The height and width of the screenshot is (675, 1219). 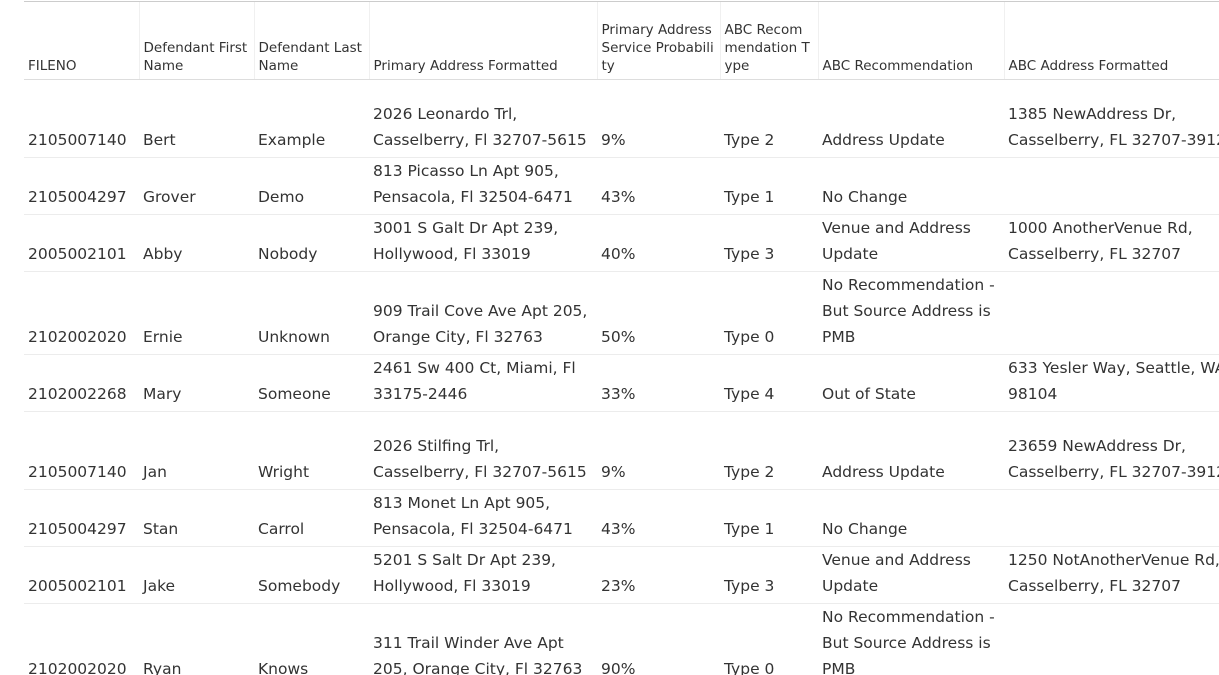 I want to click on column-header: Defendant First Name, so click(x=196, y=41).